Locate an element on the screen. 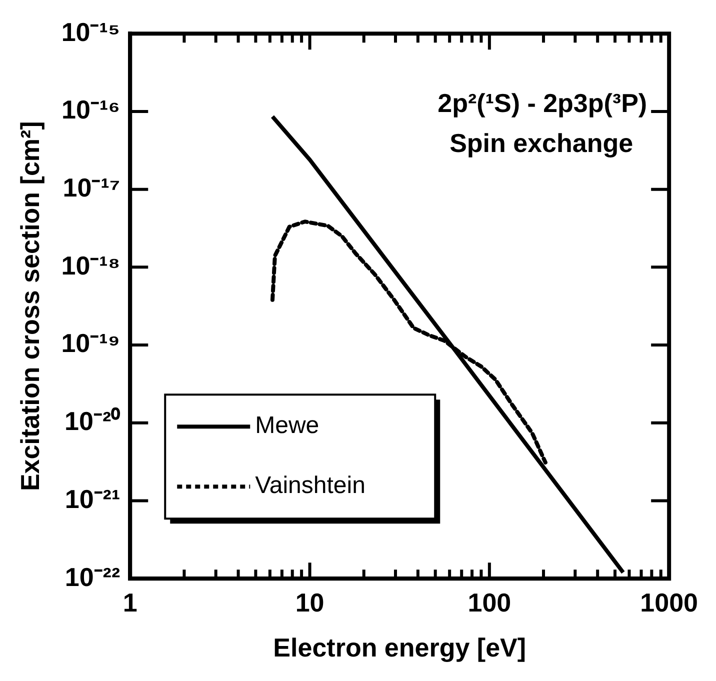  y-tick-label: 10⁻²¹ is located at coordinates (92, 499).